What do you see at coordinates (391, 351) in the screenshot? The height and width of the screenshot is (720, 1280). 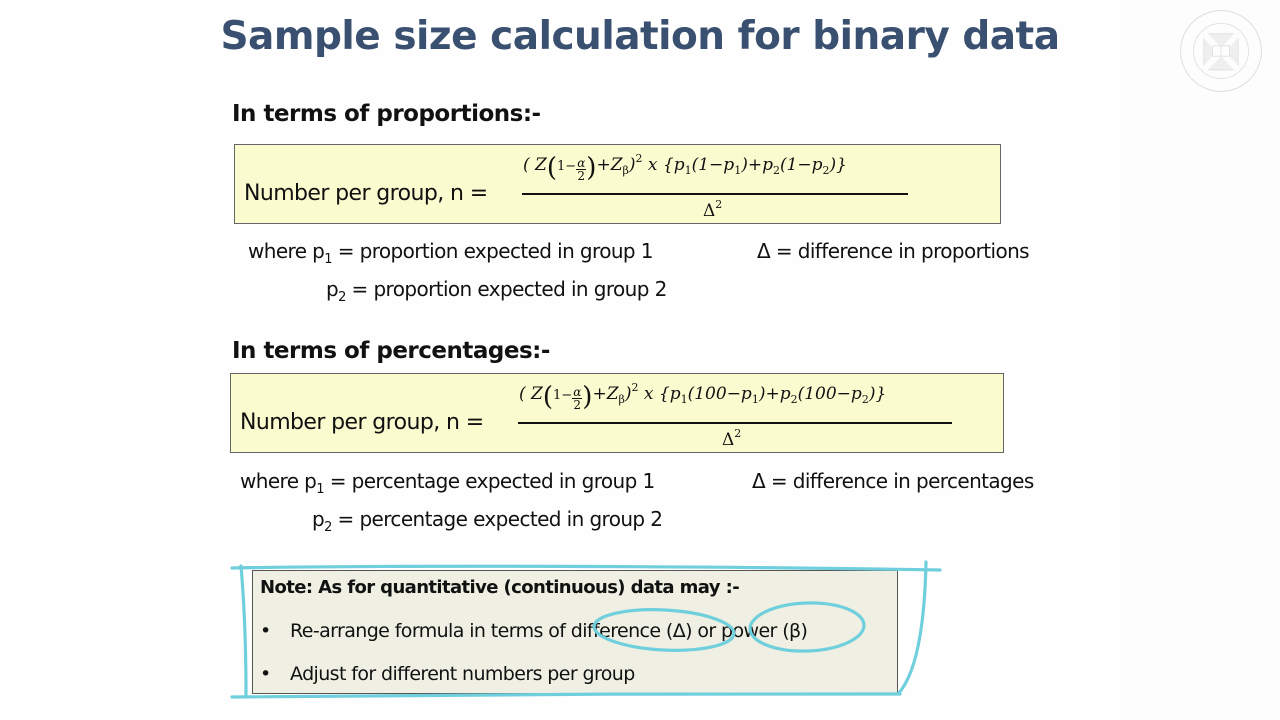 I see `percentages-heading: In terms of percentages:-` at bounding box center [391, 351].